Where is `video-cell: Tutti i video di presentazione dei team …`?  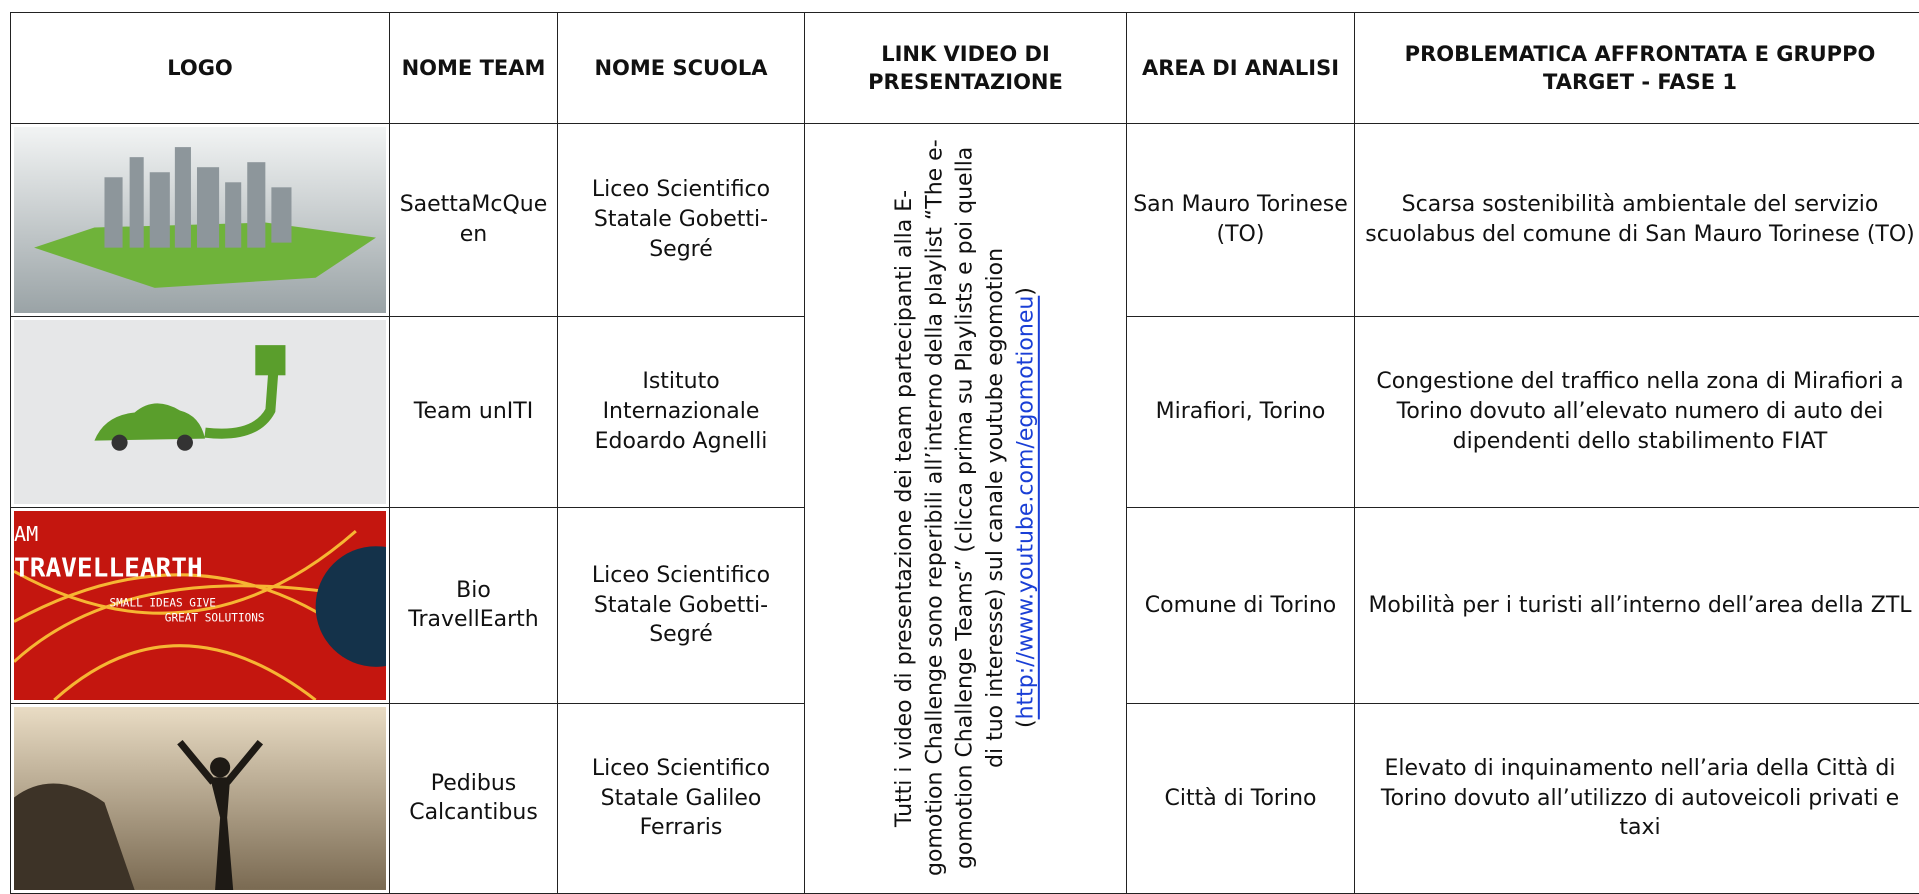 video-cell: Tutti i video di presentazione dei team … is located at coordinates (966, 509).